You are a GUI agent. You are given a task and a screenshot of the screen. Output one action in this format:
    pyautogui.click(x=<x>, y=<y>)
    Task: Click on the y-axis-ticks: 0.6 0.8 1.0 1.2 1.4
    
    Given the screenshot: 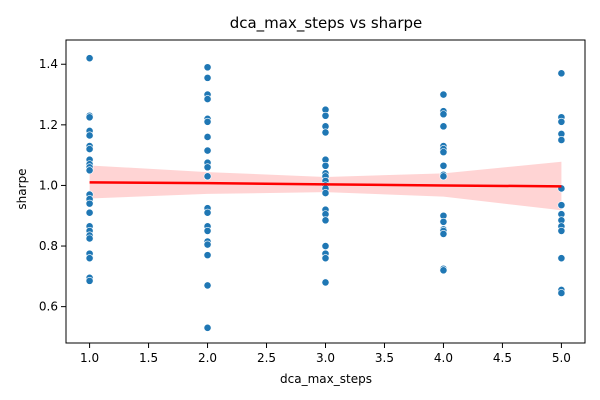 What is the action you would take?
    pyautogui.click(x=52, y=185)
    